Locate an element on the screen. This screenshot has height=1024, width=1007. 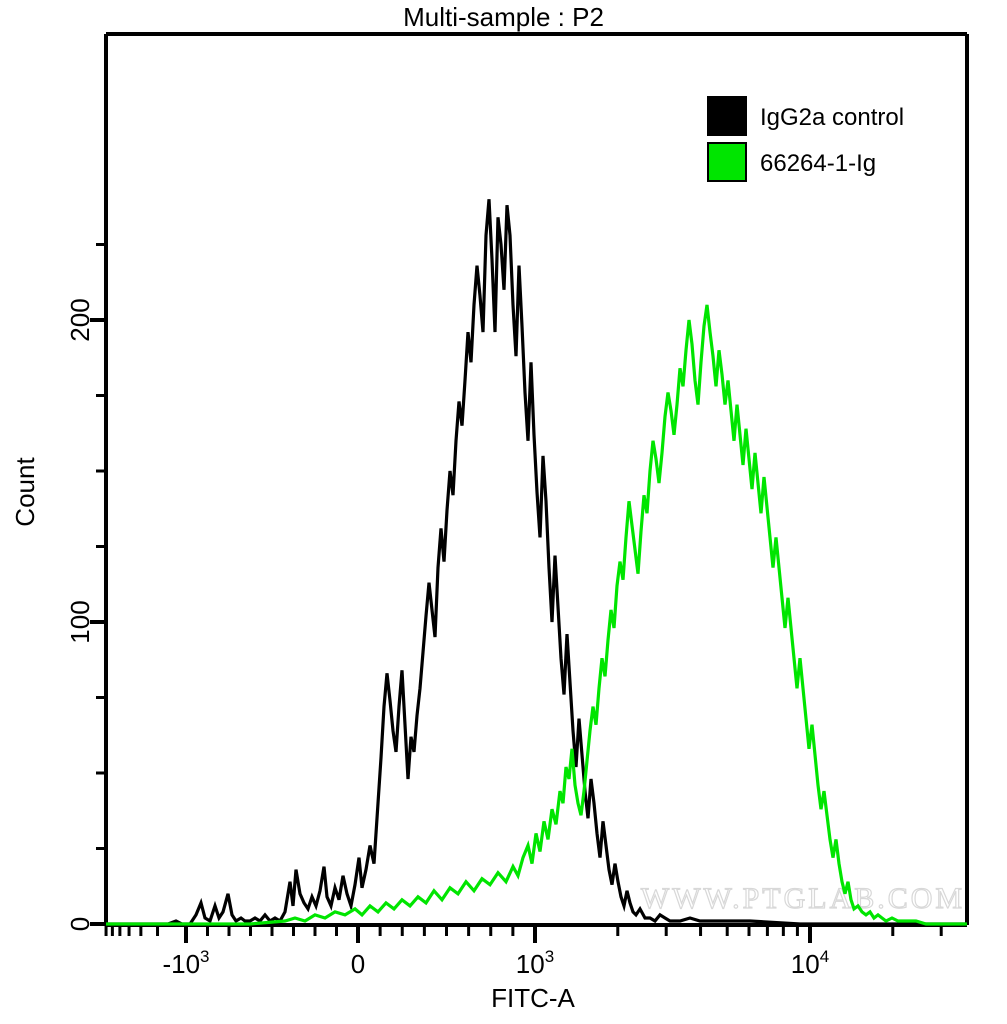
y-axis-tick-label: 200 is located at coordinates (80, 319).